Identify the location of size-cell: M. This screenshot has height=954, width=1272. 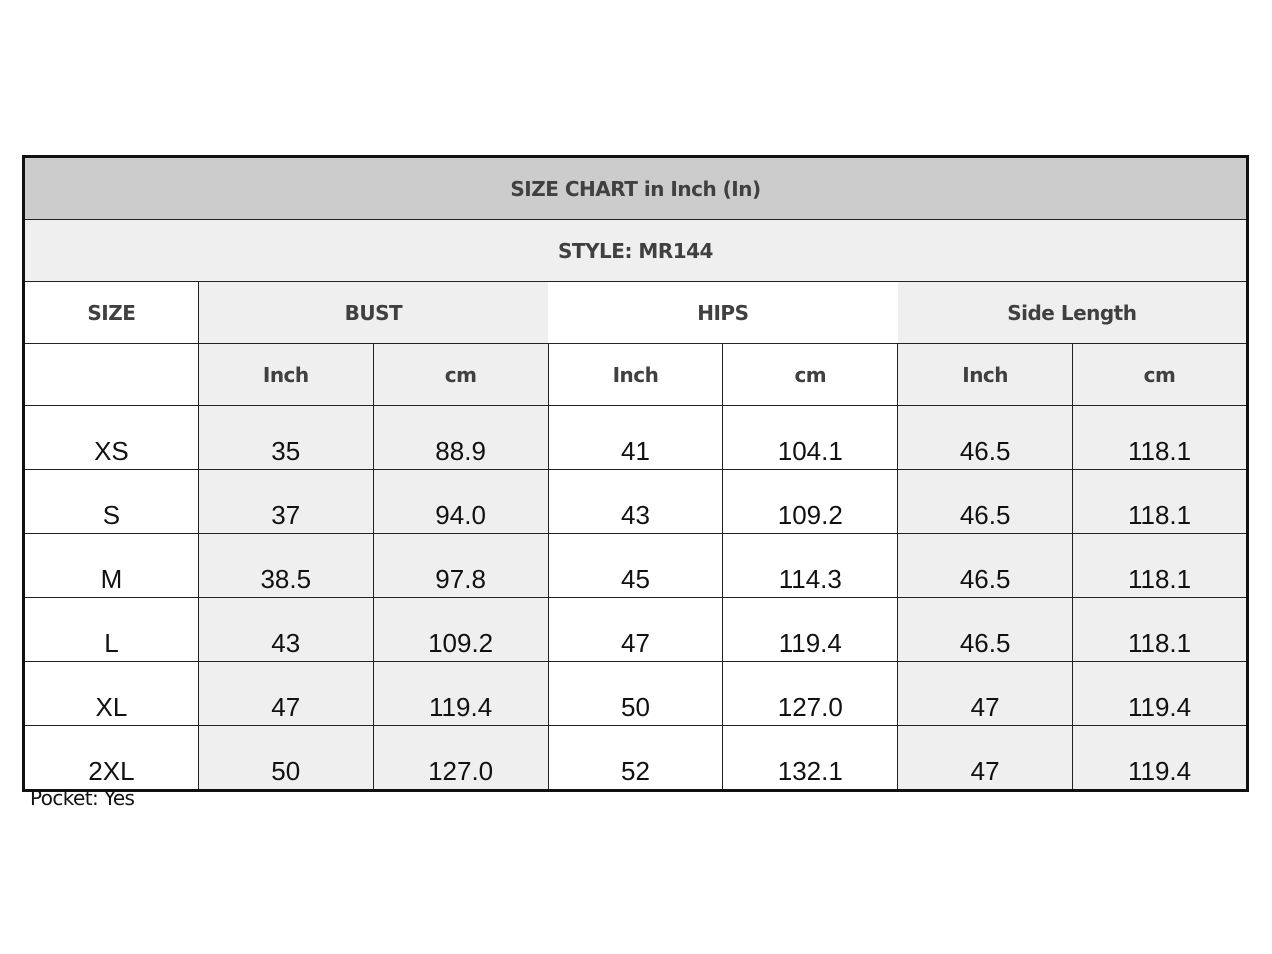
(111, 565).